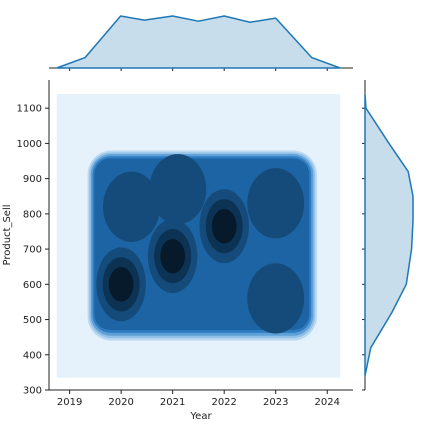 This screenshot has height=436, width=432. I want to click on y-marginal-density, so click(388, 235).